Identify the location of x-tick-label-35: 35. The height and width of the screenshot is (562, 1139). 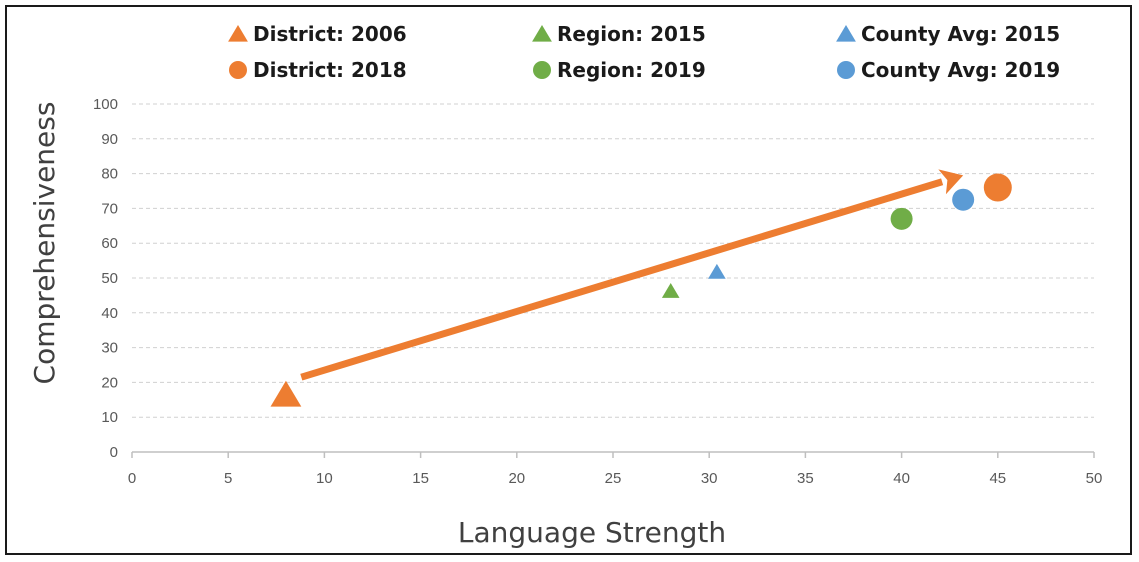
(805, 478).